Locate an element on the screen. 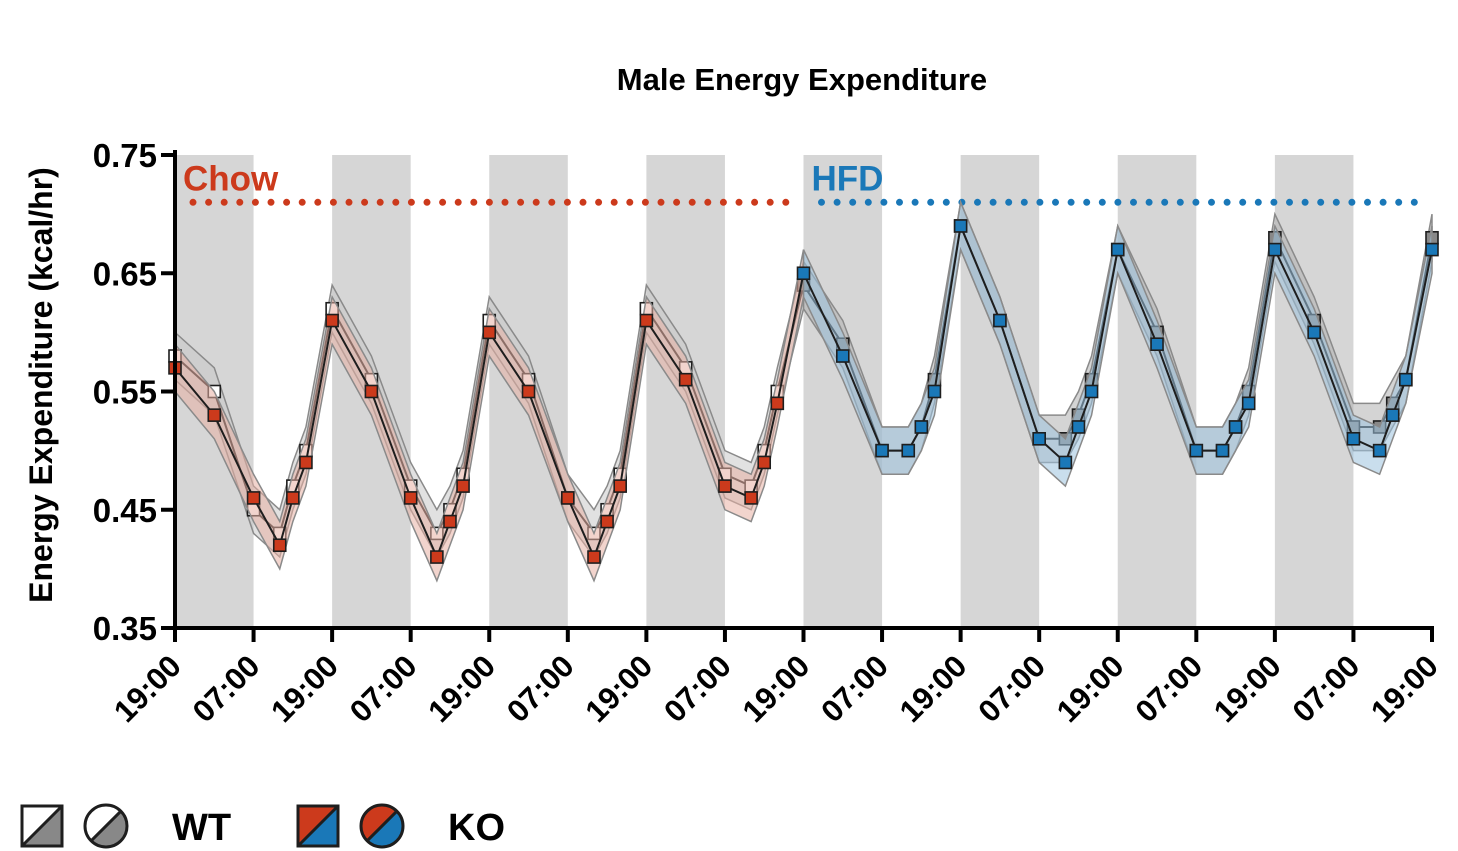 Image resolution: width=1458 pixels, height=851 pixels. sem-band is located at coordinates (1117, 343).